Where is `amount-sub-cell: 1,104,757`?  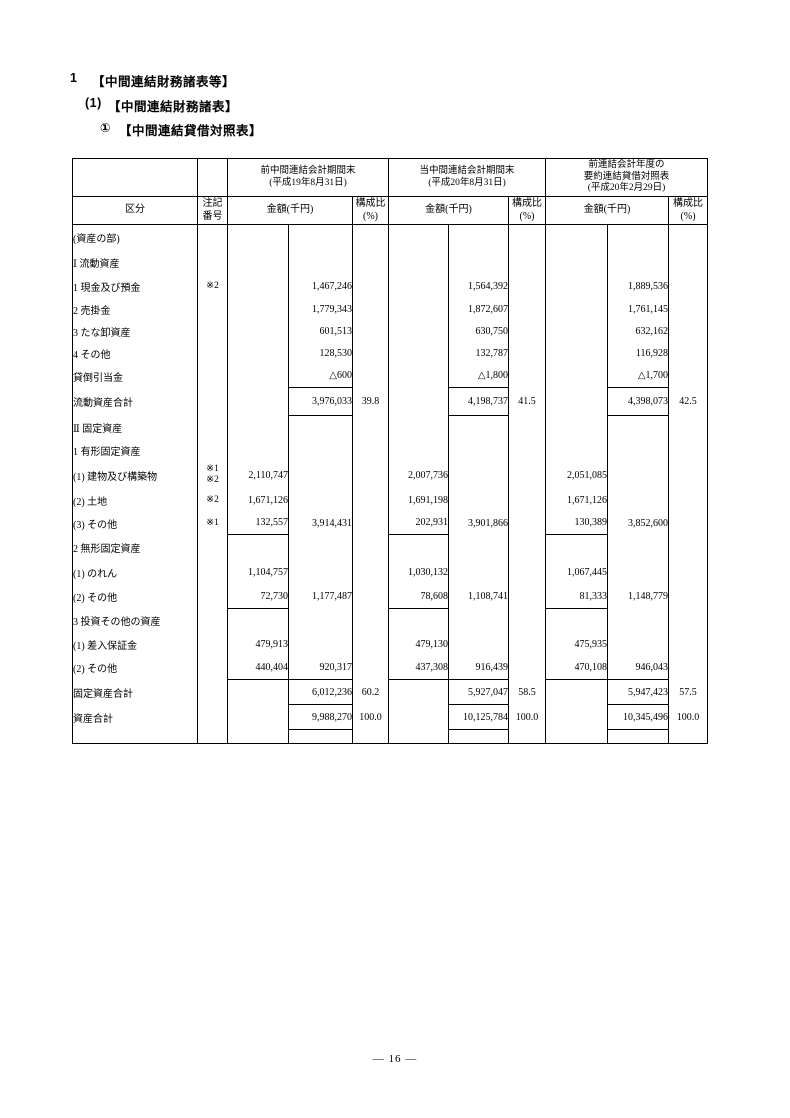 amount-sub-cell: 1,104,757 is located at coordinates (258, 572).